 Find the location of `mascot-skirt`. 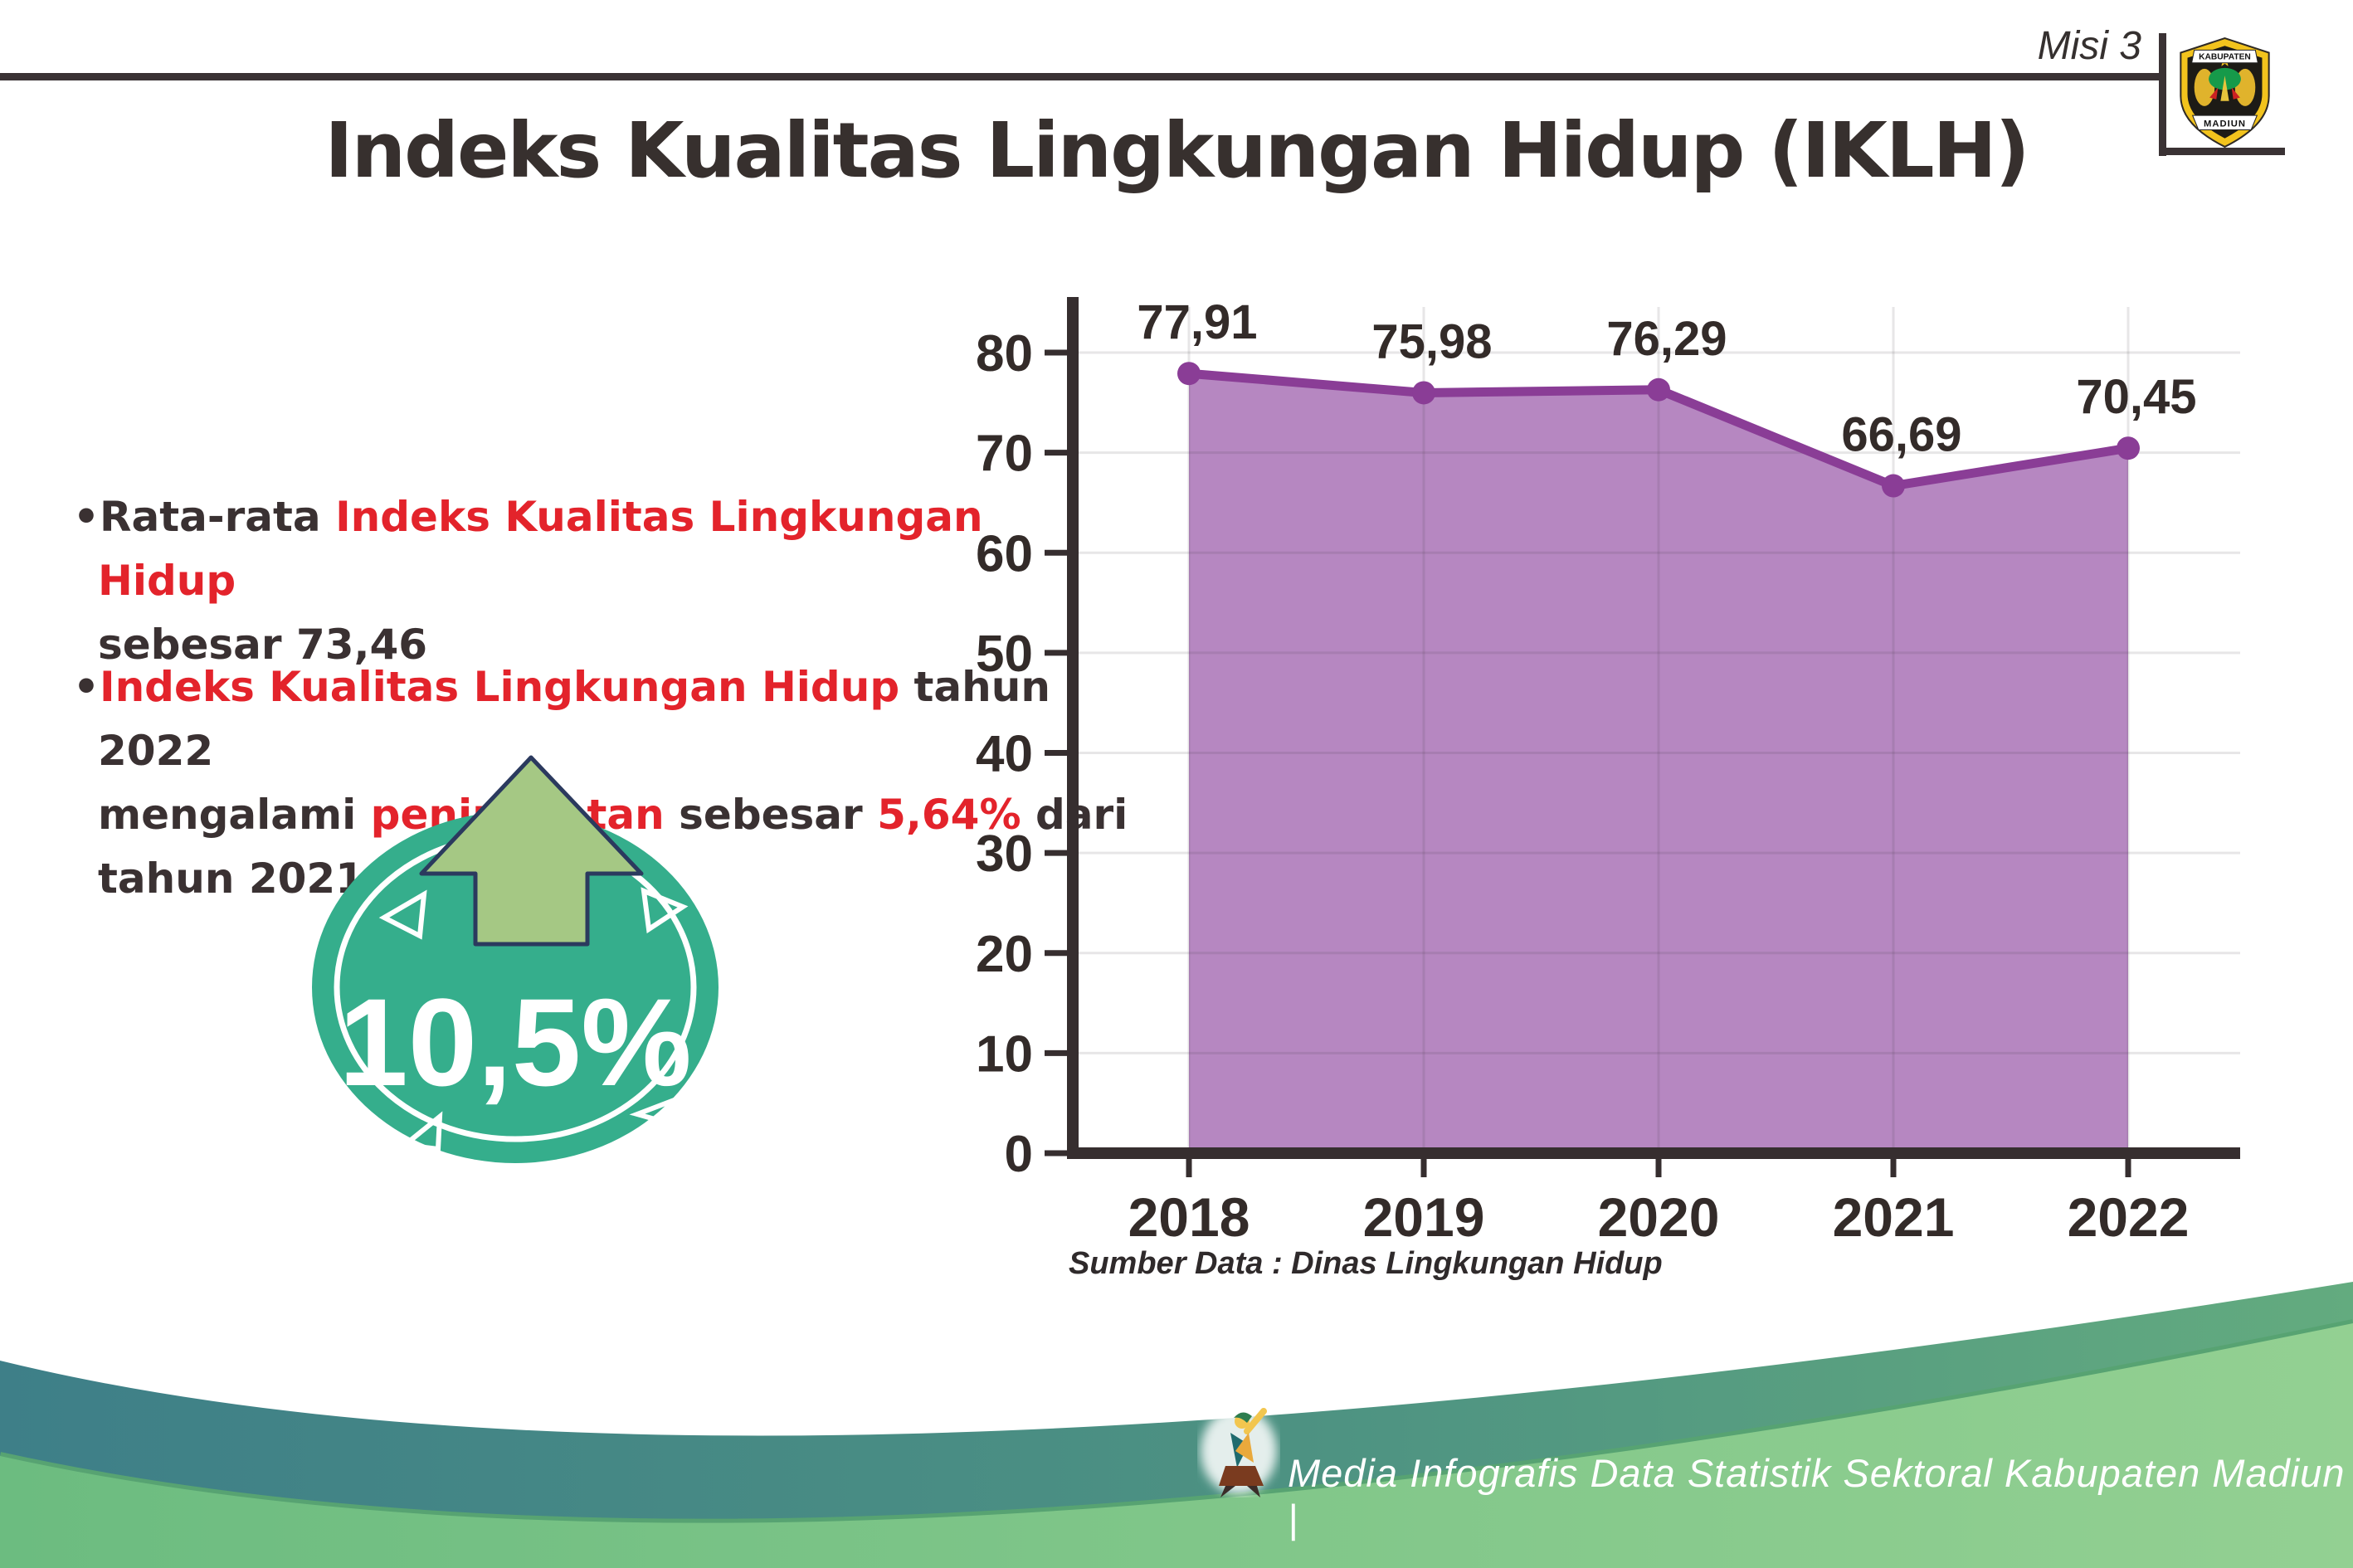

mascot-skirt is located at coordinates (1241, 1476).